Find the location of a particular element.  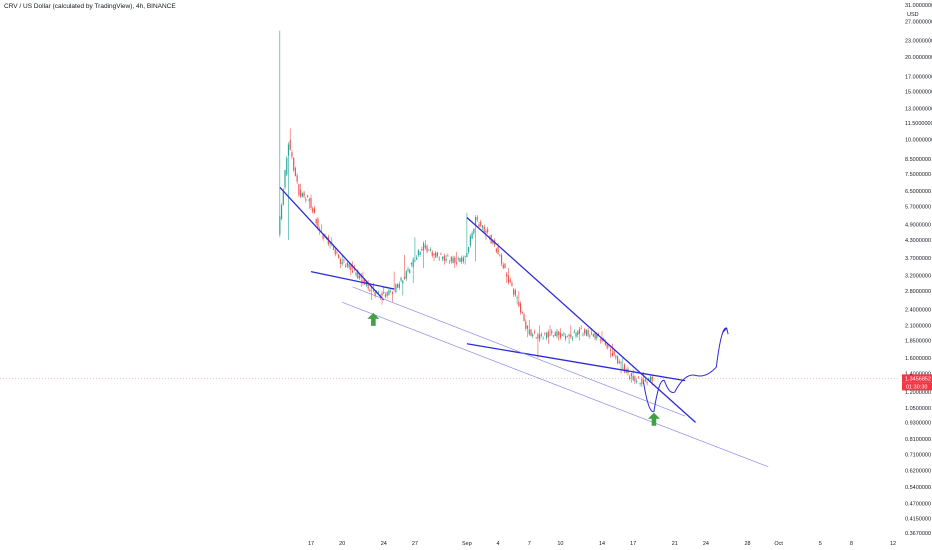

price-tick-label: 8.5000000 is located at coordinates (918, 160).